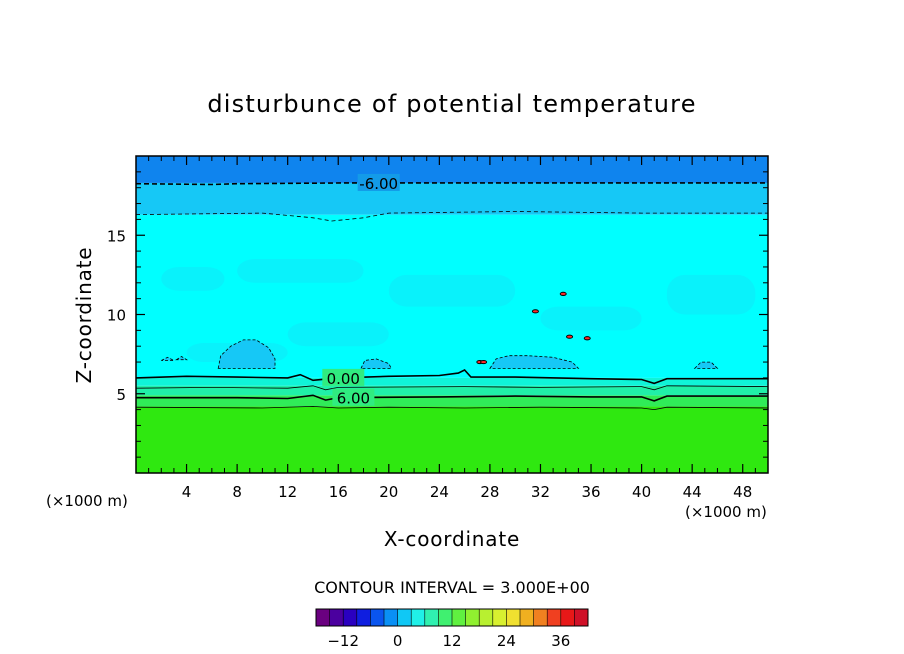 The image size is (904, 654). What do you see at coordinates (641, 492) in the screenshot?
I see `x-tick-label: 40` at bounding box center [641, 492].